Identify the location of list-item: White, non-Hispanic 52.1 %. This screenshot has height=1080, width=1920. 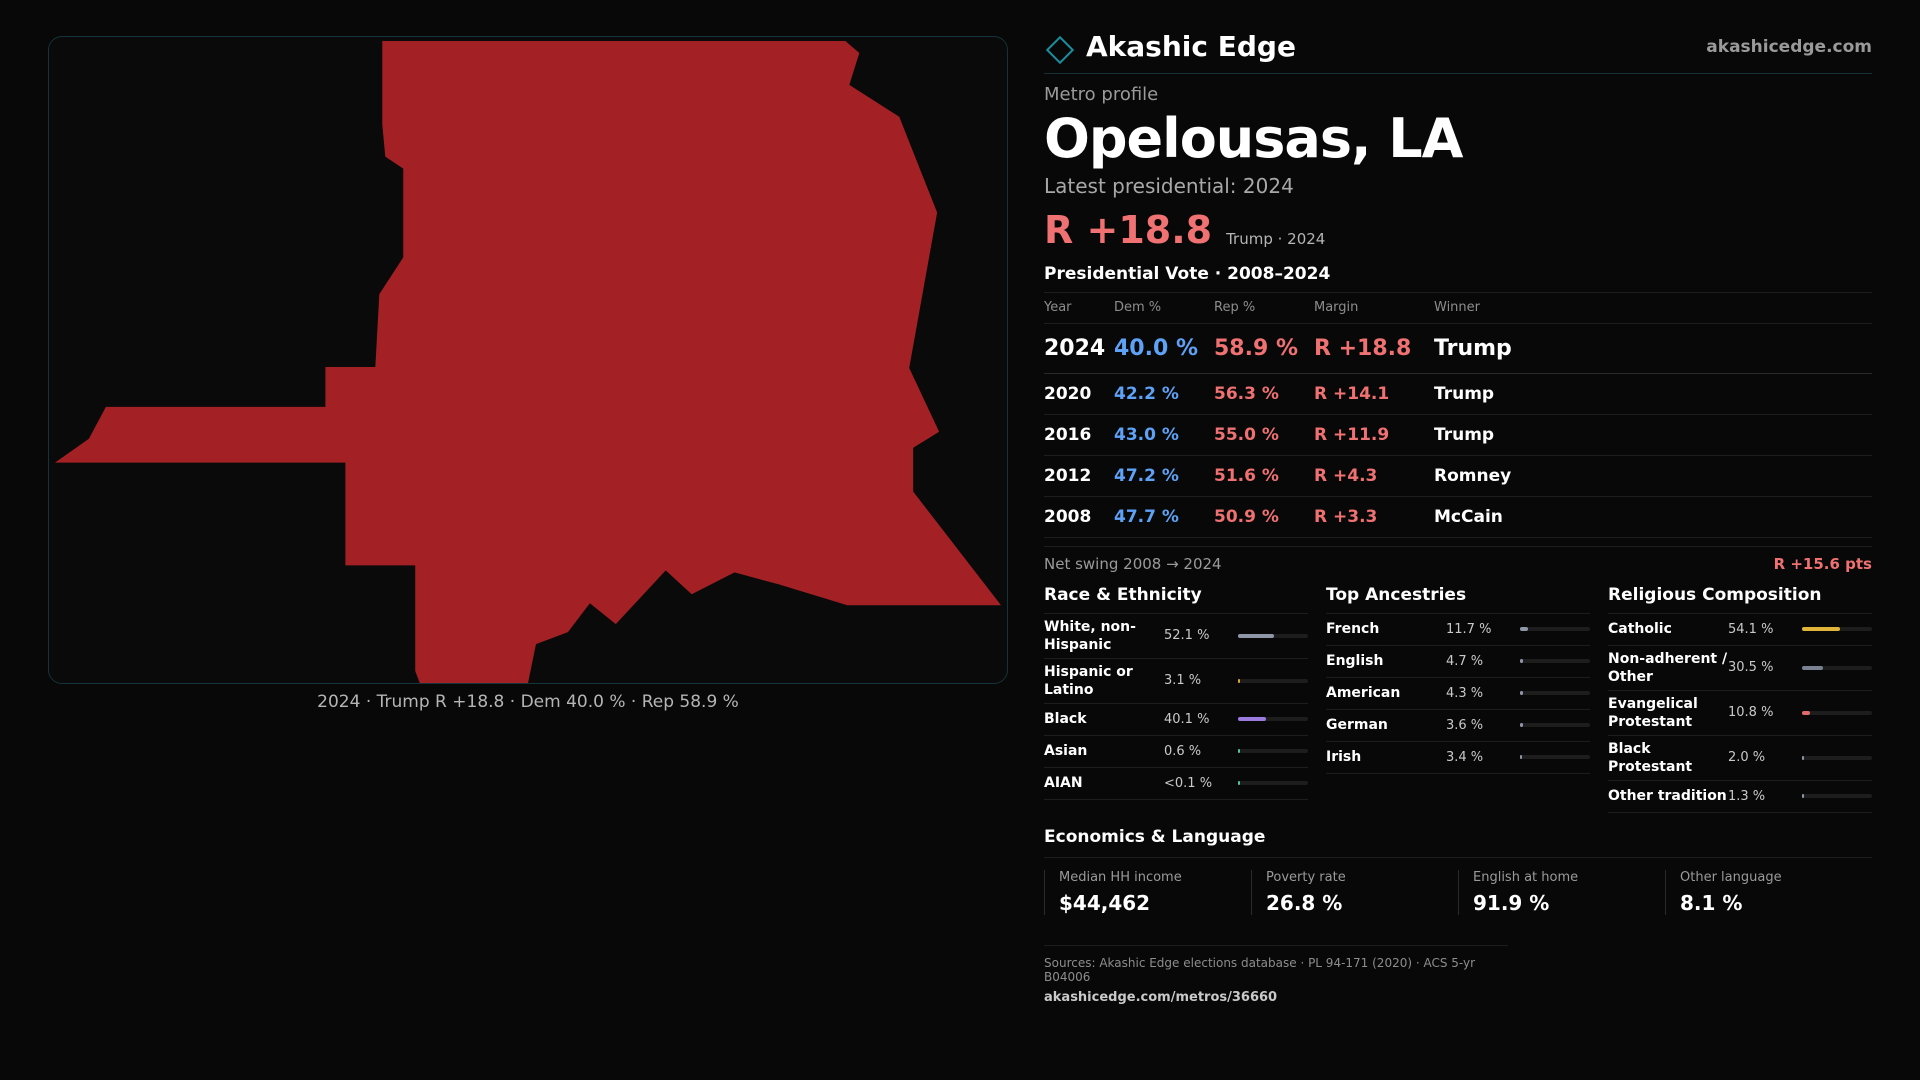
(1176, 636).